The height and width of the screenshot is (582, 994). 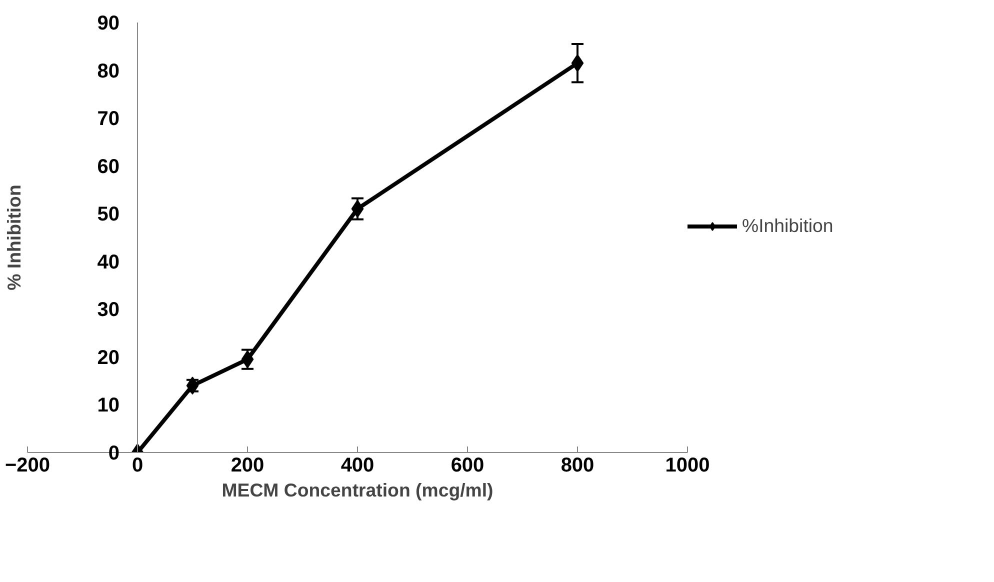 What do you see at coordinates (108, 167) in the screenshot?
I see `y-tick-label: 60` at bounding box center [108, 167].